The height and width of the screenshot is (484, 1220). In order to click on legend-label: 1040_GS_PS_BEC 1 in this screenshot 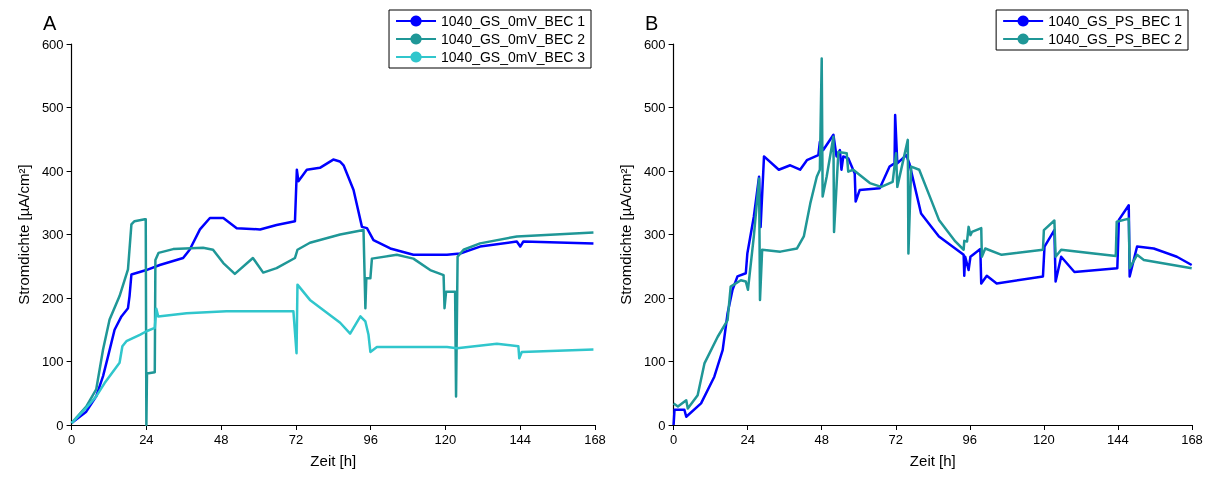, I will do `click(1115, 21)`.